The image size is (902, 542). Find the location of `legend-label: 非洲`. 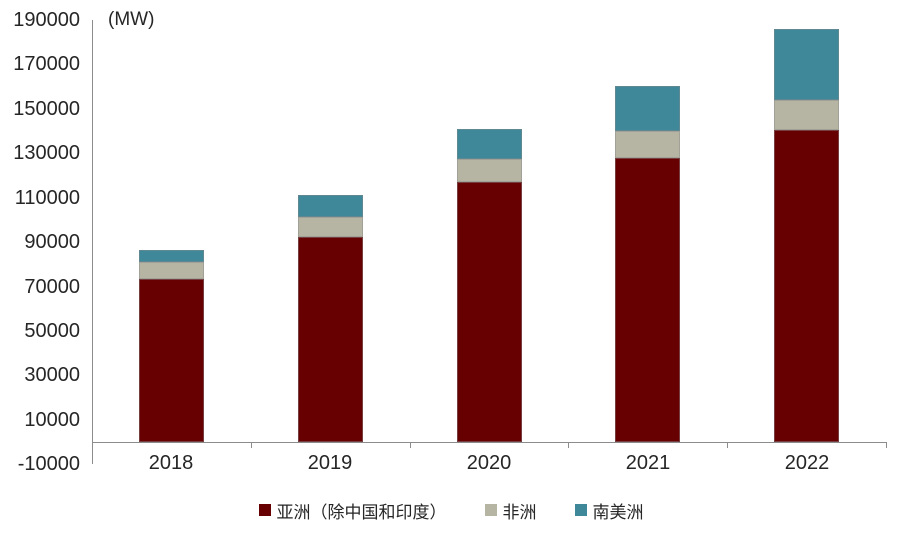

legend-label: 非洲 is located at coordinates (519, 512).